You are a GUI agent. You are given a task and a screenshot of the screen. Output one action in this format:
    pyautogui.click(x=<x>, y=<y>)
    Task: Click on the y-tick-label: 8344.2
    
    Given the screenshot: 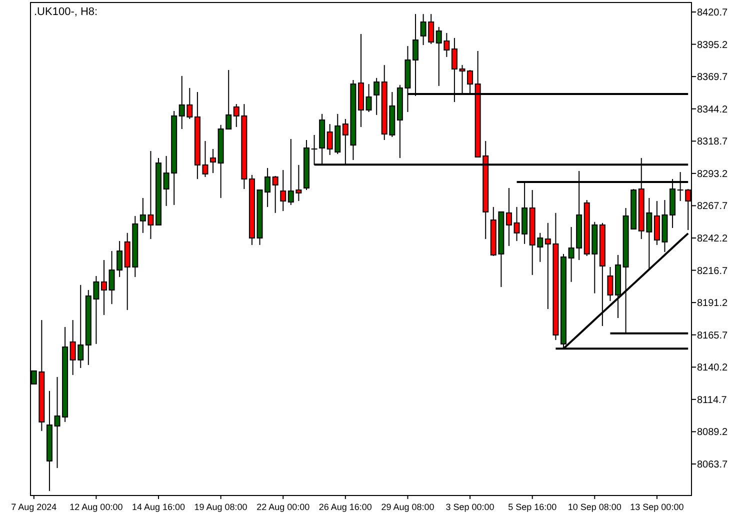 What is the action you would take?
    pyautogui.click(x=712, y=110)
    